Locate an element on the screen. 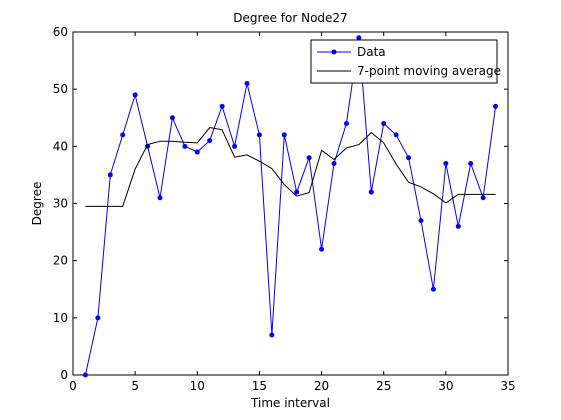  legend-box is located at coordinates (404, 61).